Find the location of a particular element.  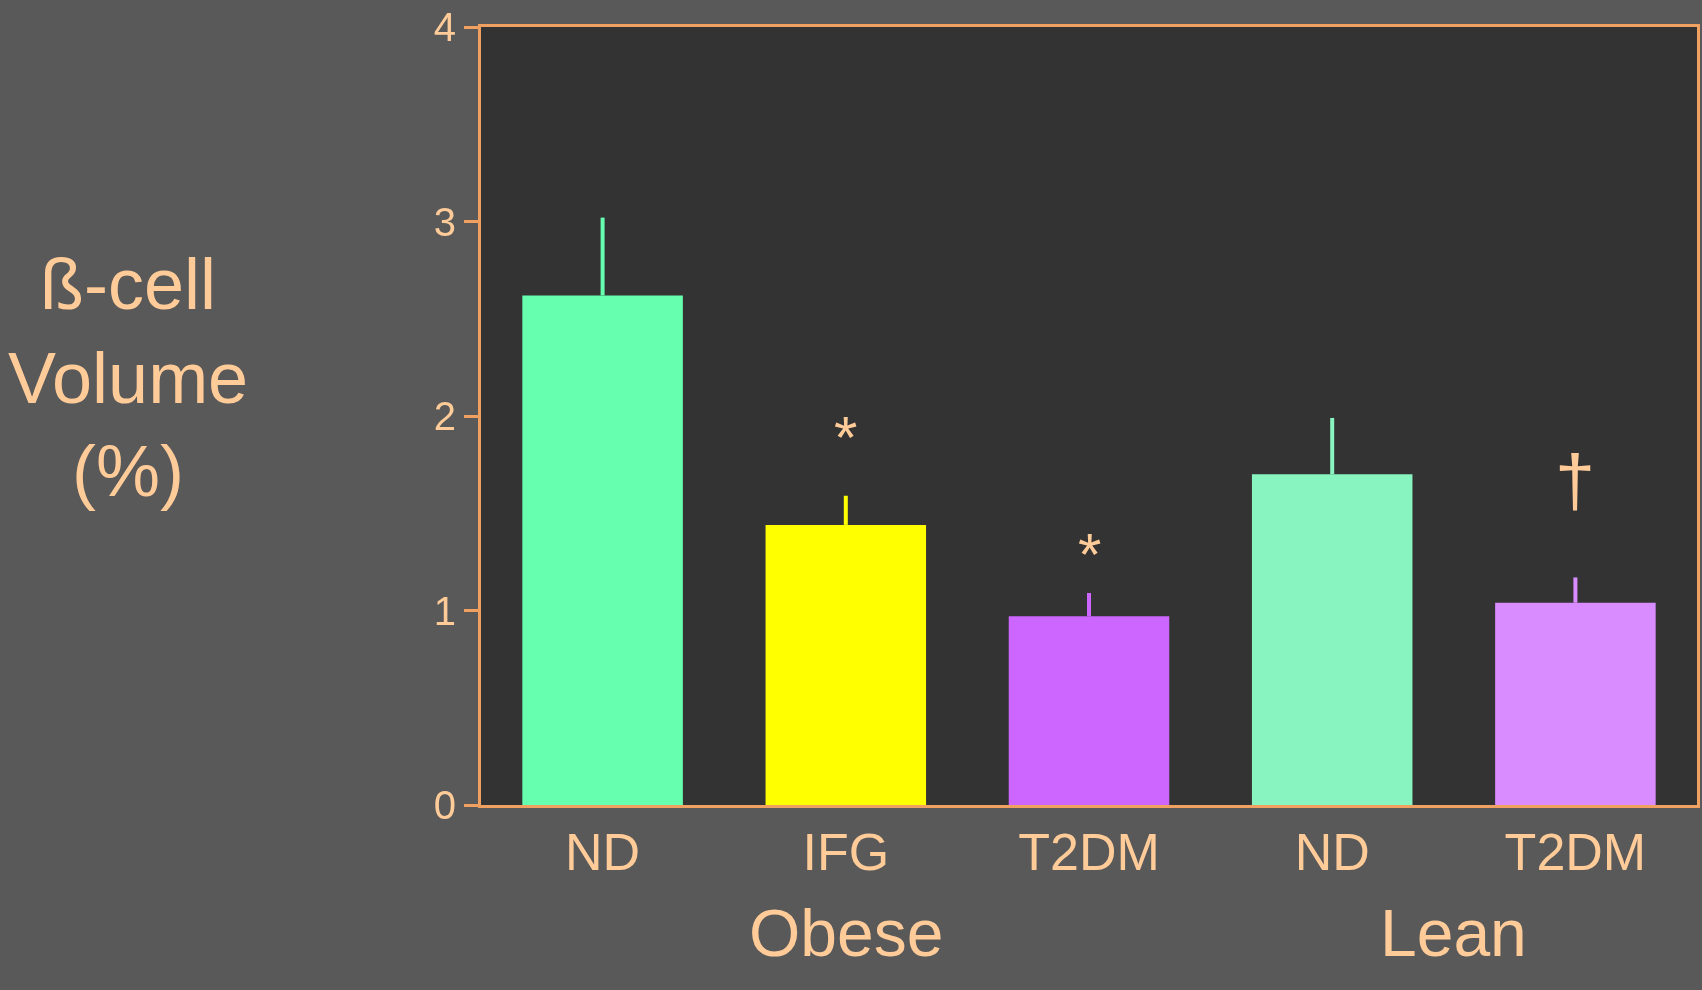

y-axis-title: ß-cell Volume (%) is located at coordinates (128, 378).